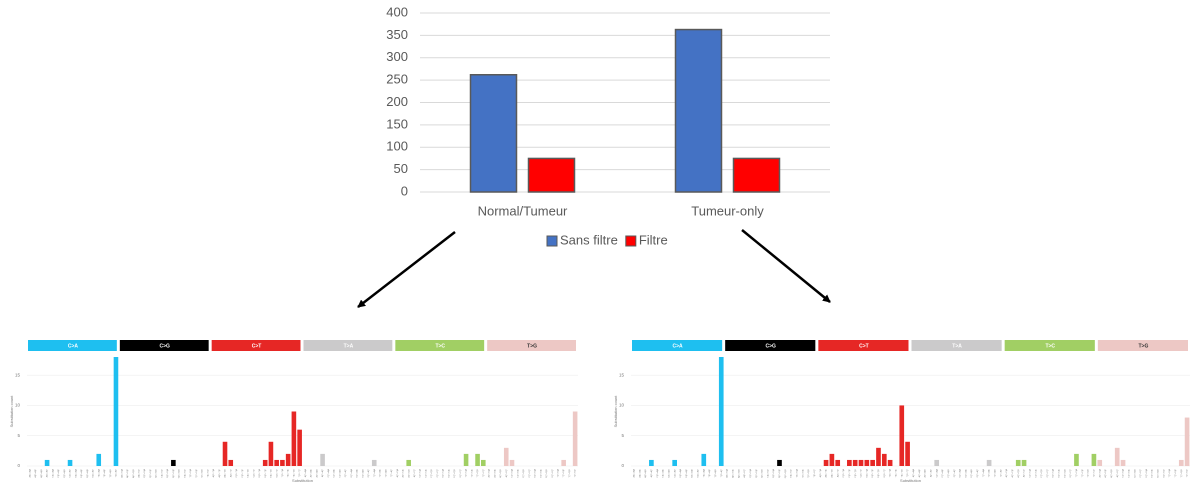 This screenshot has width=1190, height=484. I want to click on group-label: T>G, so click(532, 346).